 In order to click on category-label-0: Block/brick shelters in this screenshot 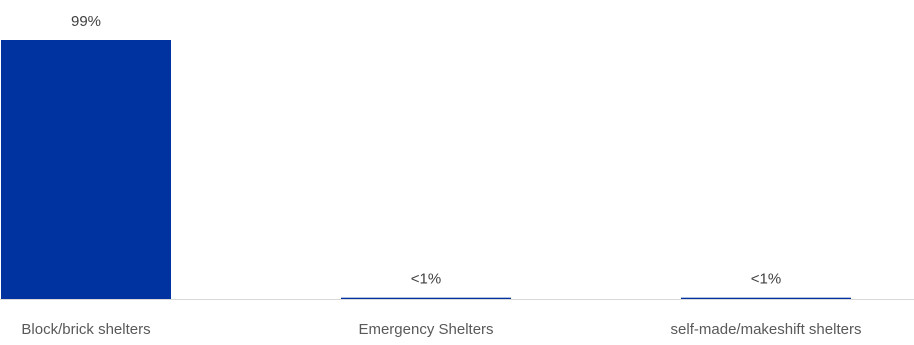, I will do `click(85, 329)`.